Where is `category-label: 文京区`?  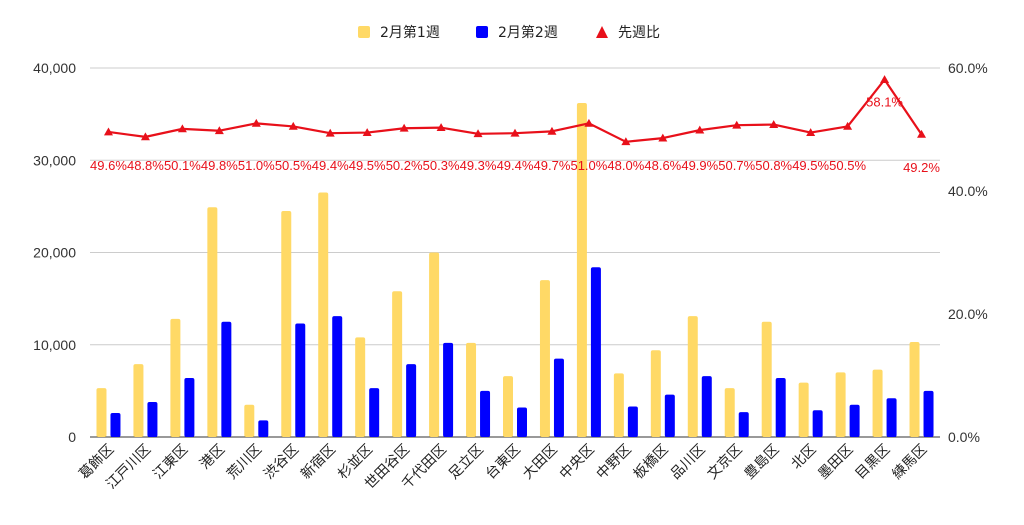 category-label: 文京区 is located at coordinates (725, 462).